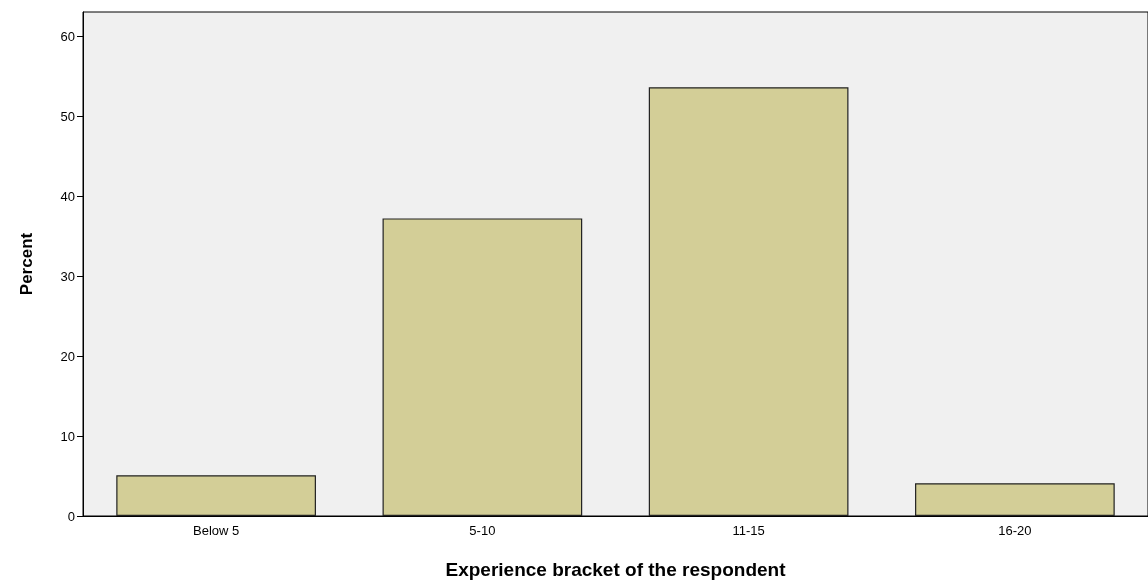  I want to click on x-tick-label: 5-10, so click(482, 530).